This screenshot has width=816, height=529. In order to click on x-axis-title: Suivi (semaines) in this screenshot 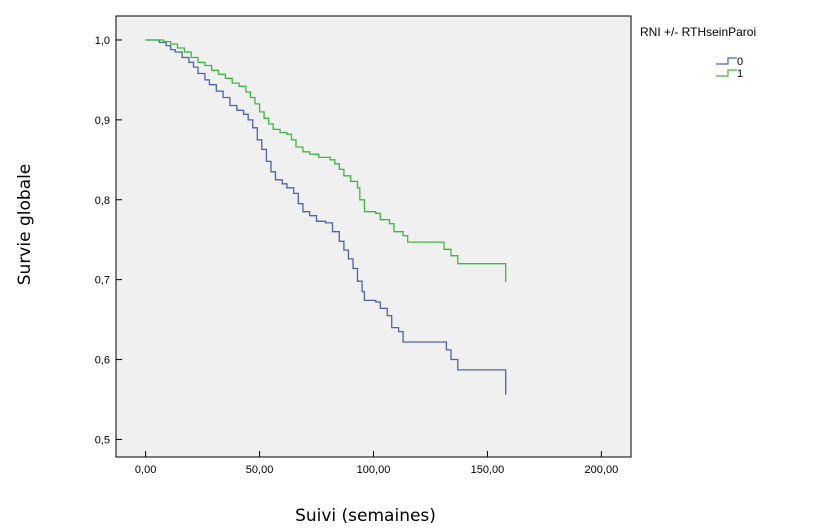, I will do `click(365, 516)`.